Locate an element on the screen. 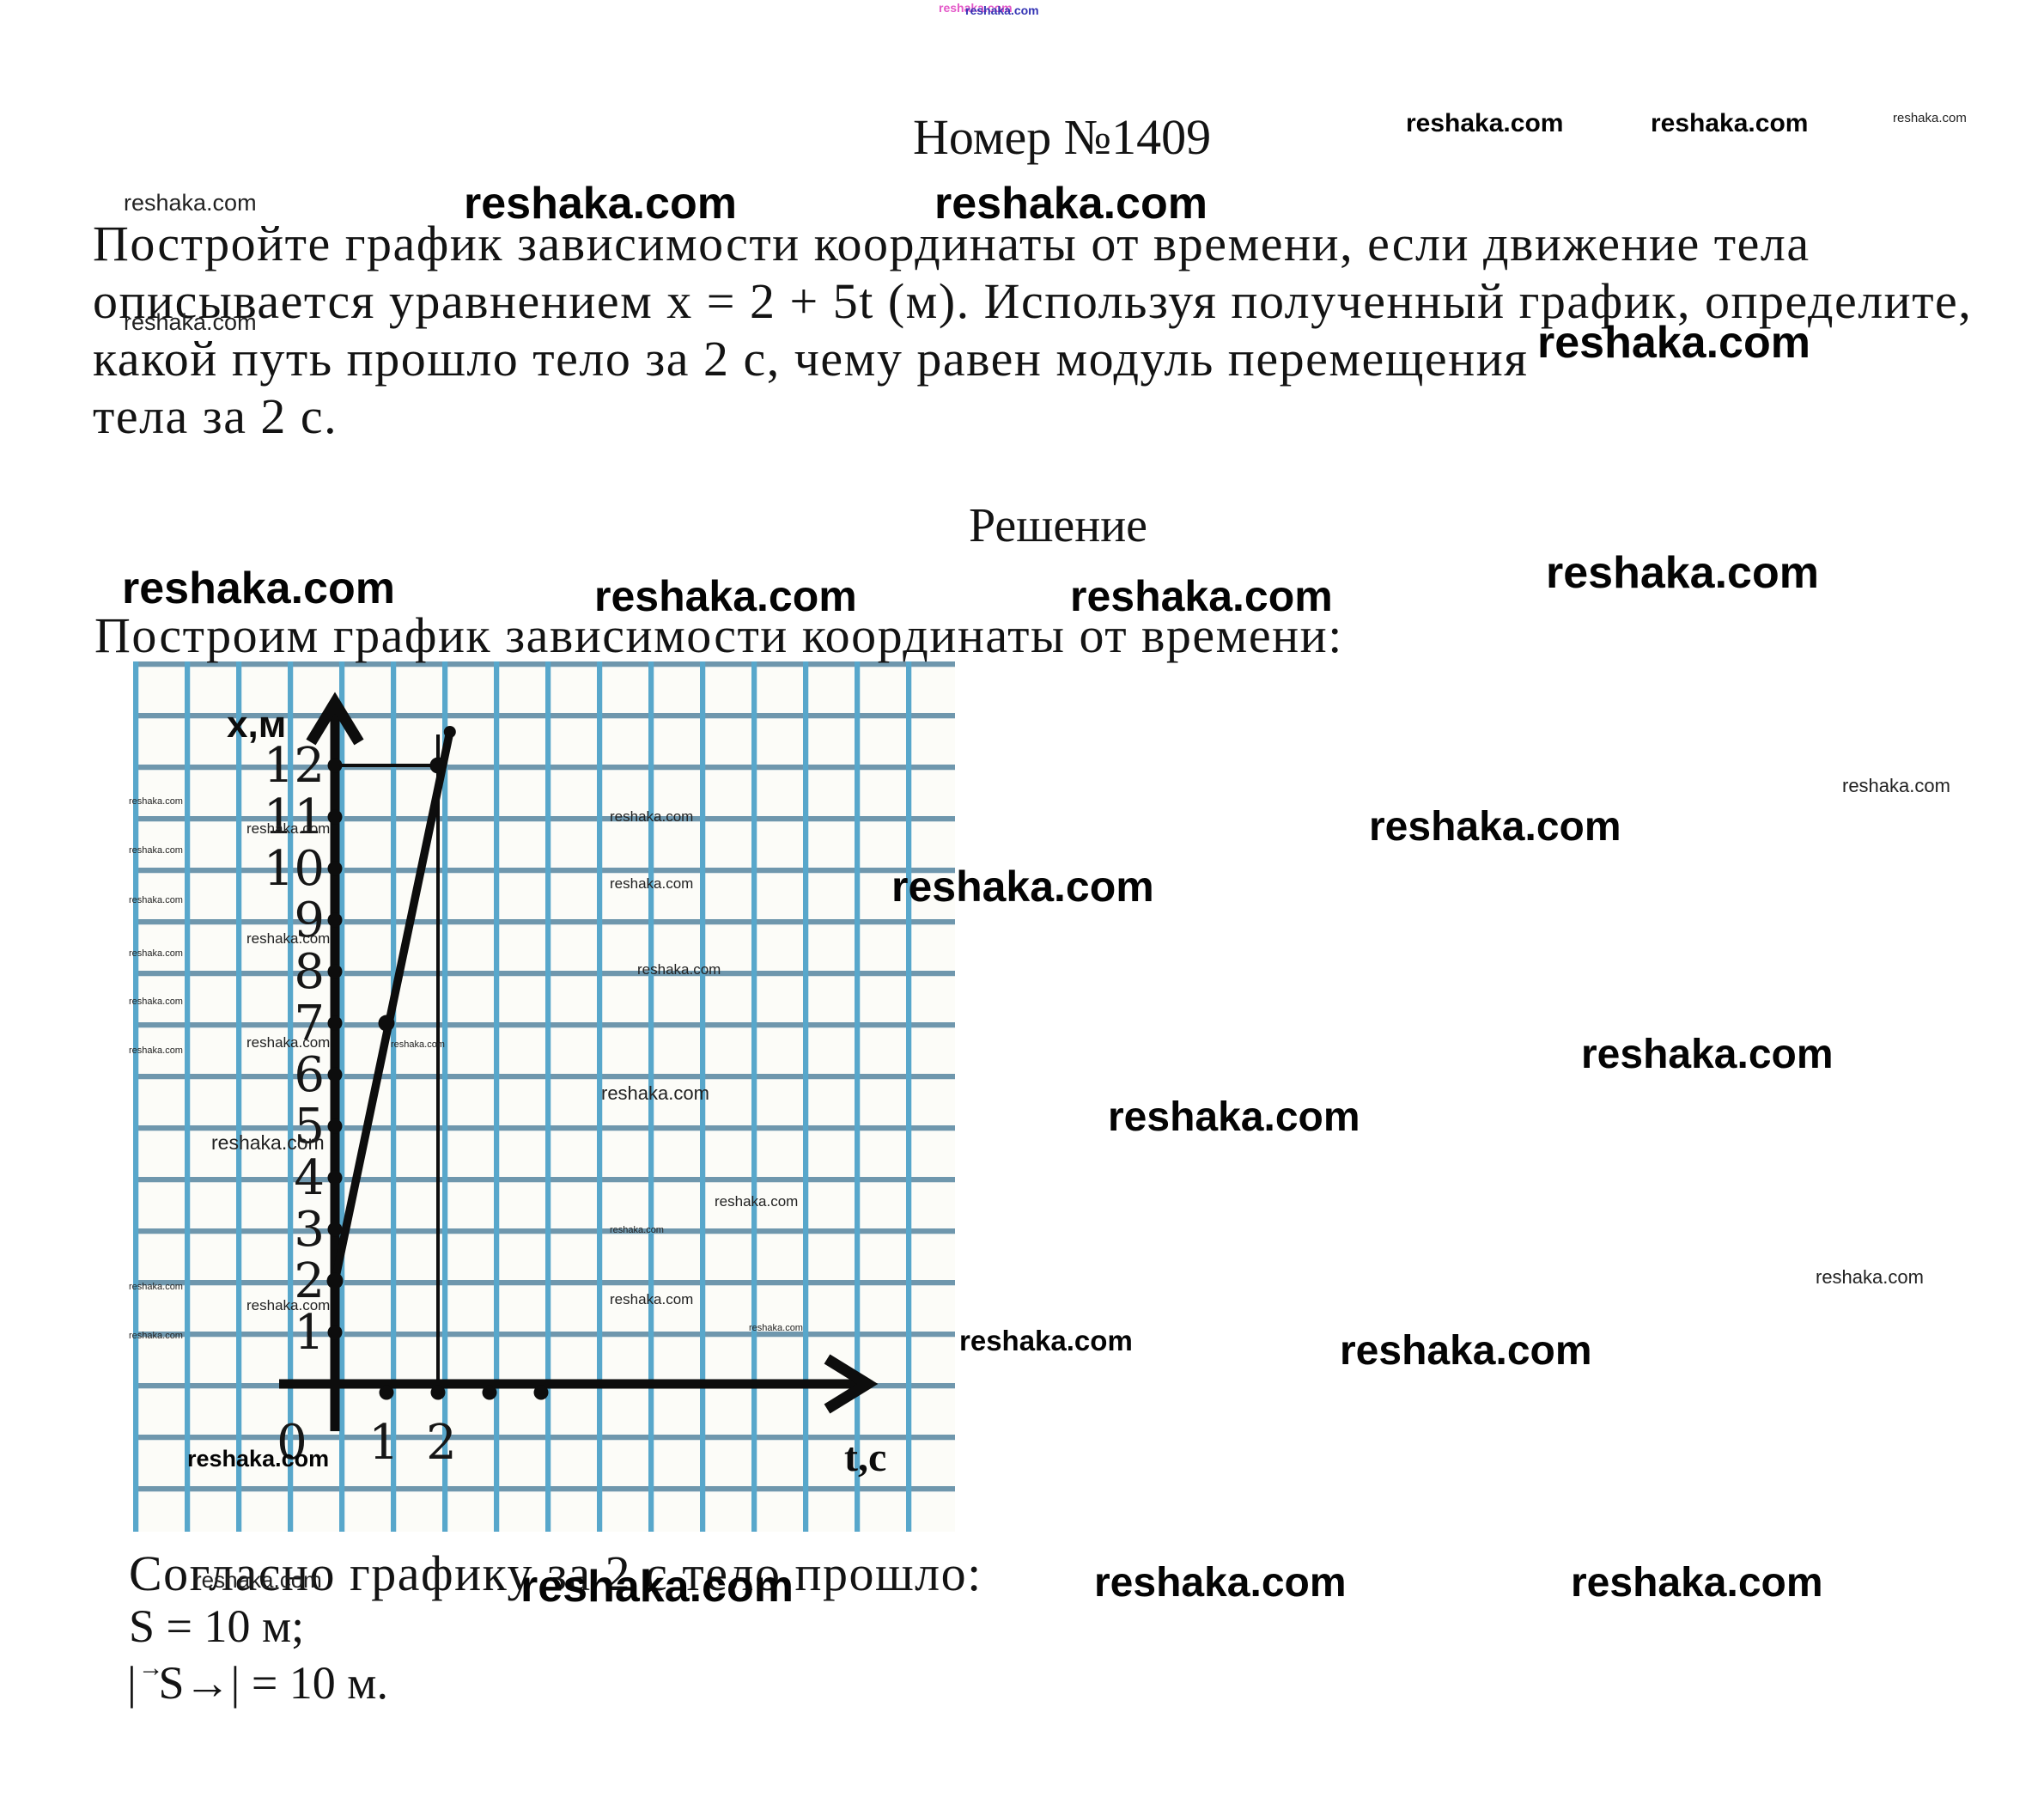  x-tick-label: 0 is located at coordinates (292, 1443).